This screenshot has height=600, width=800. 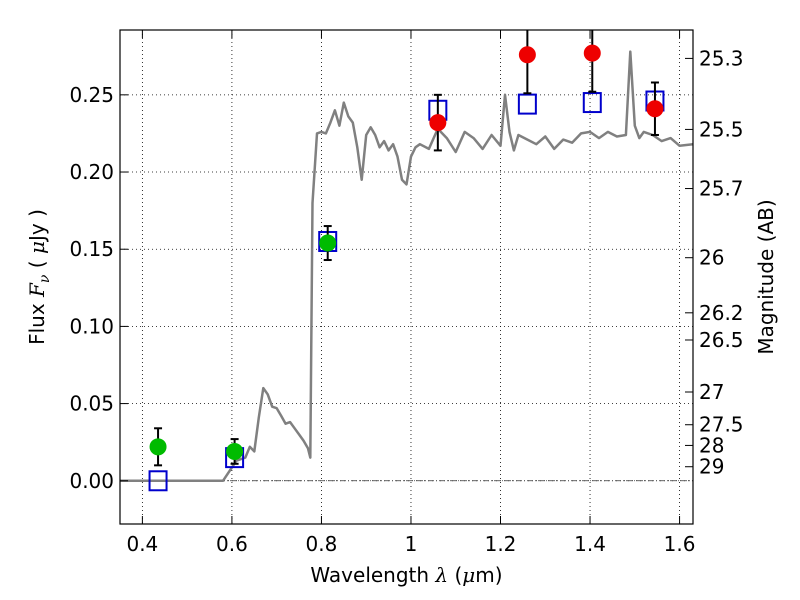 I want to click on y-tick-label: 0.20, so click(x=91, y=172).